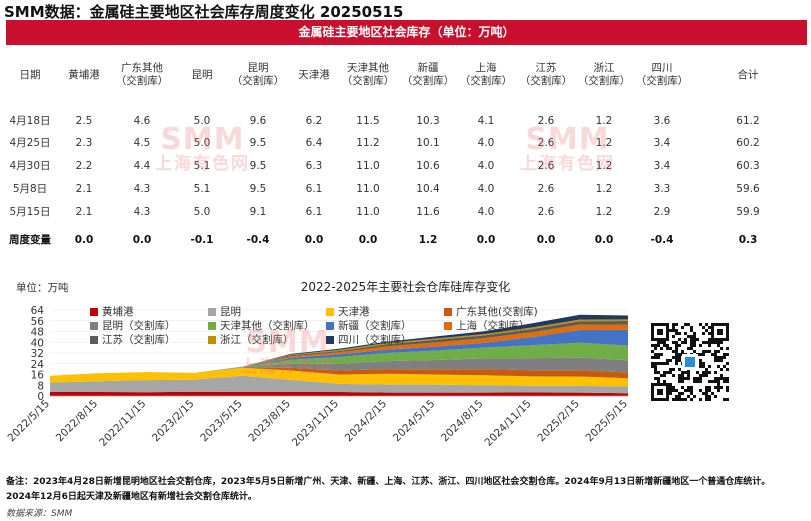 The image size is (811, 521). I want to click on table-cell: 9.6, so click(258, 121).